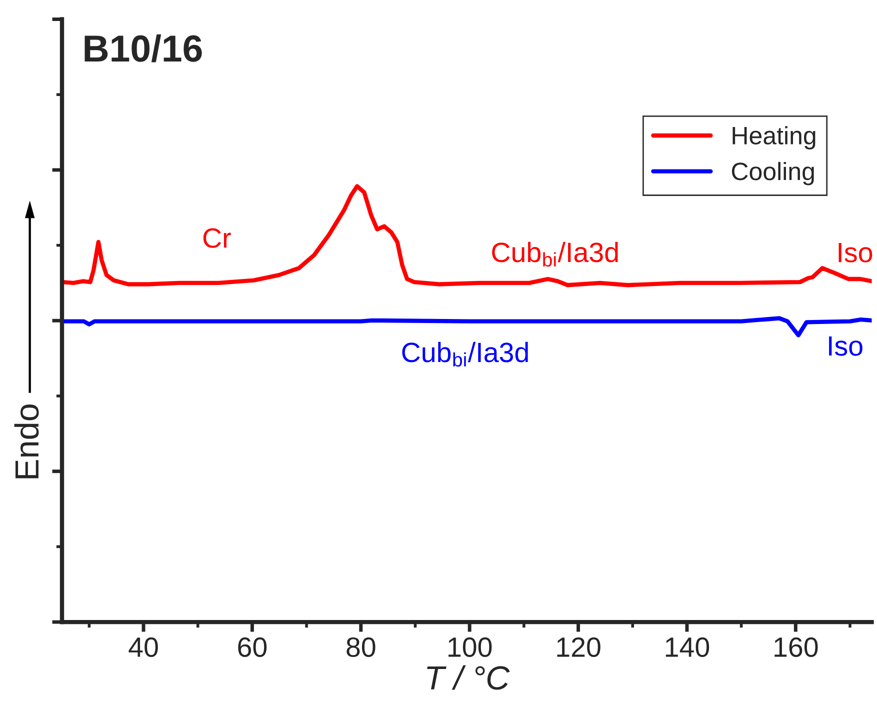  What do you see at coordinates (796, 647) in the screenshot?
I see `x-tick-label: 160` at bounding box center [796, 647].